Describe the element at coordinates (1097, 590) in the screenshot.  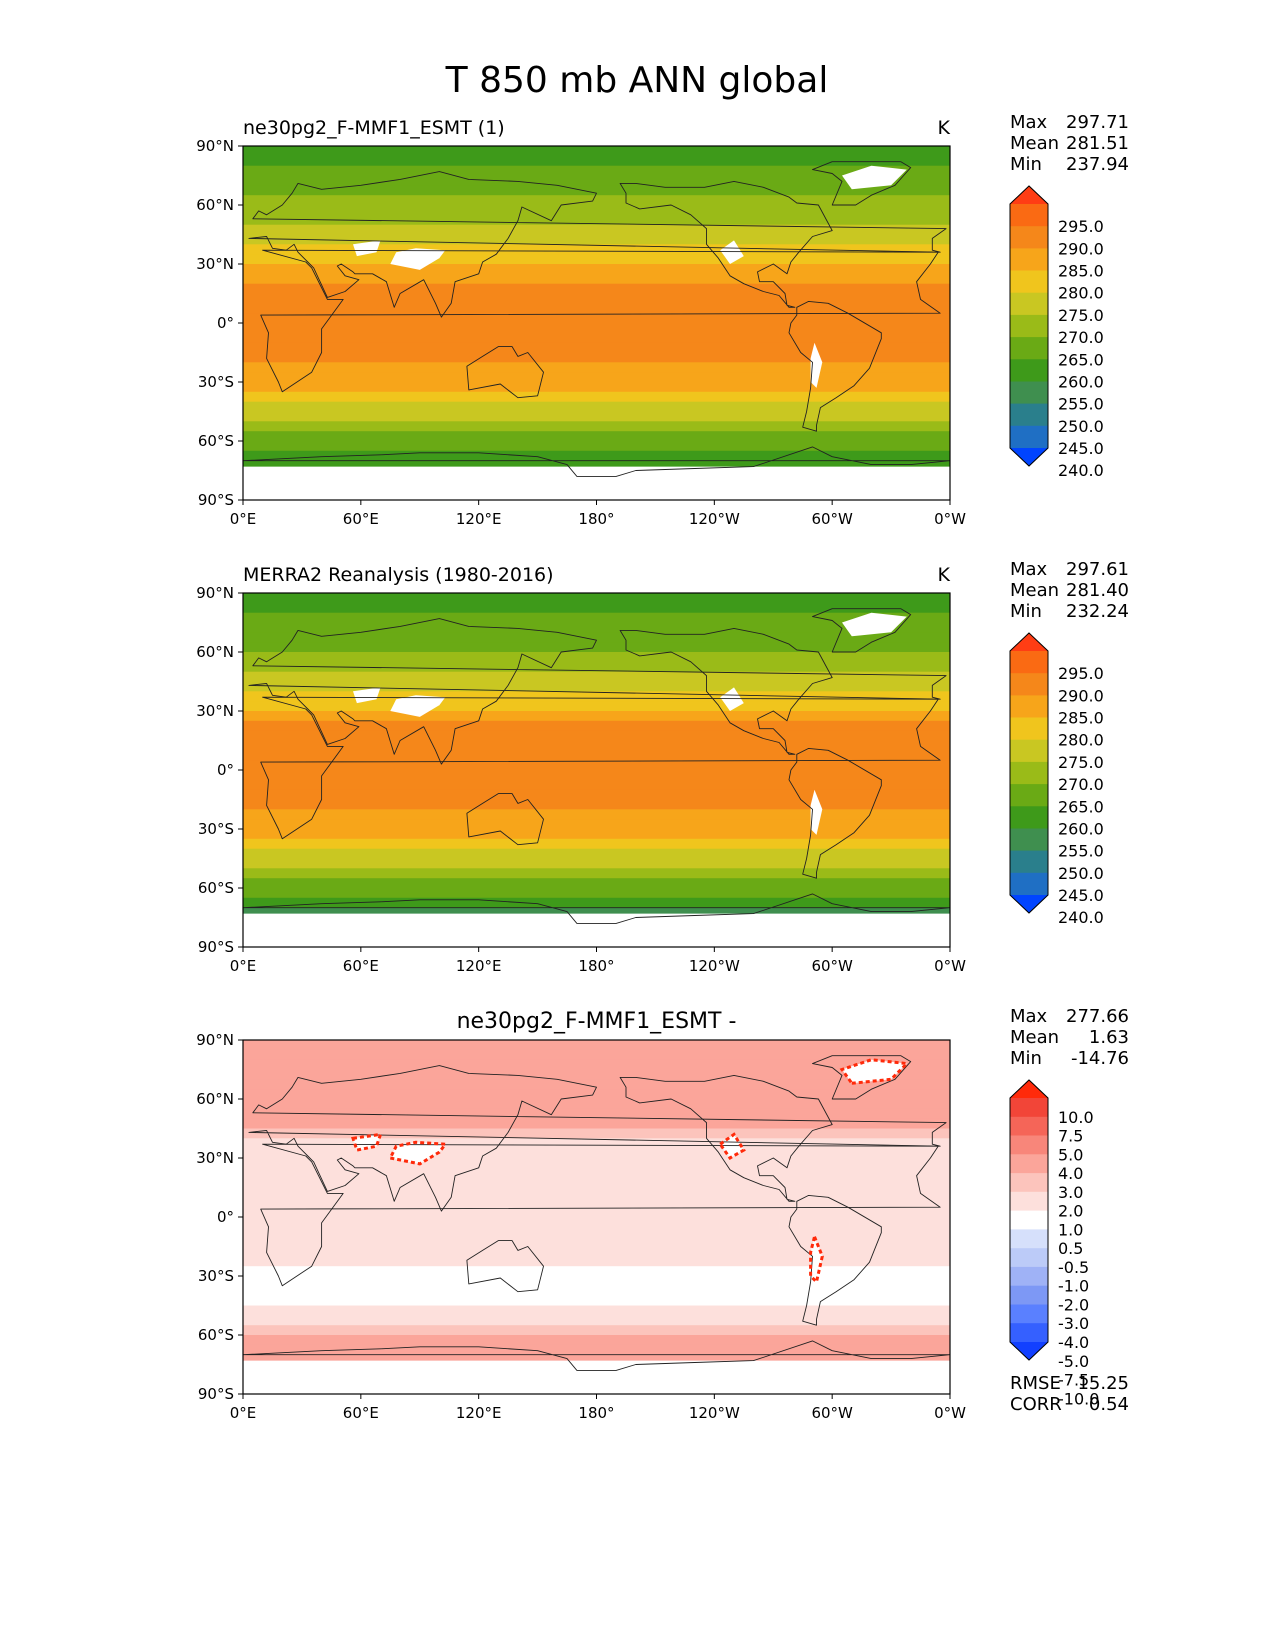
I see `stat-value-mean: 281.40` at that location.